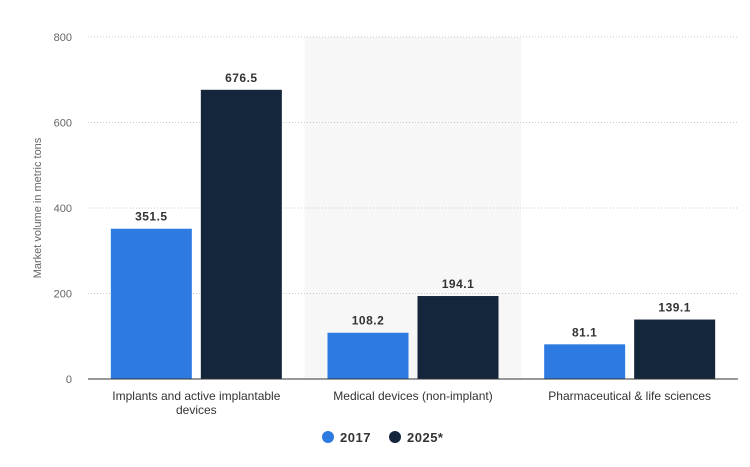  What do you see at coordinates (241, 78) in the screenshot?
I see `data-label: 676.5` at bounding box center [241, 78].